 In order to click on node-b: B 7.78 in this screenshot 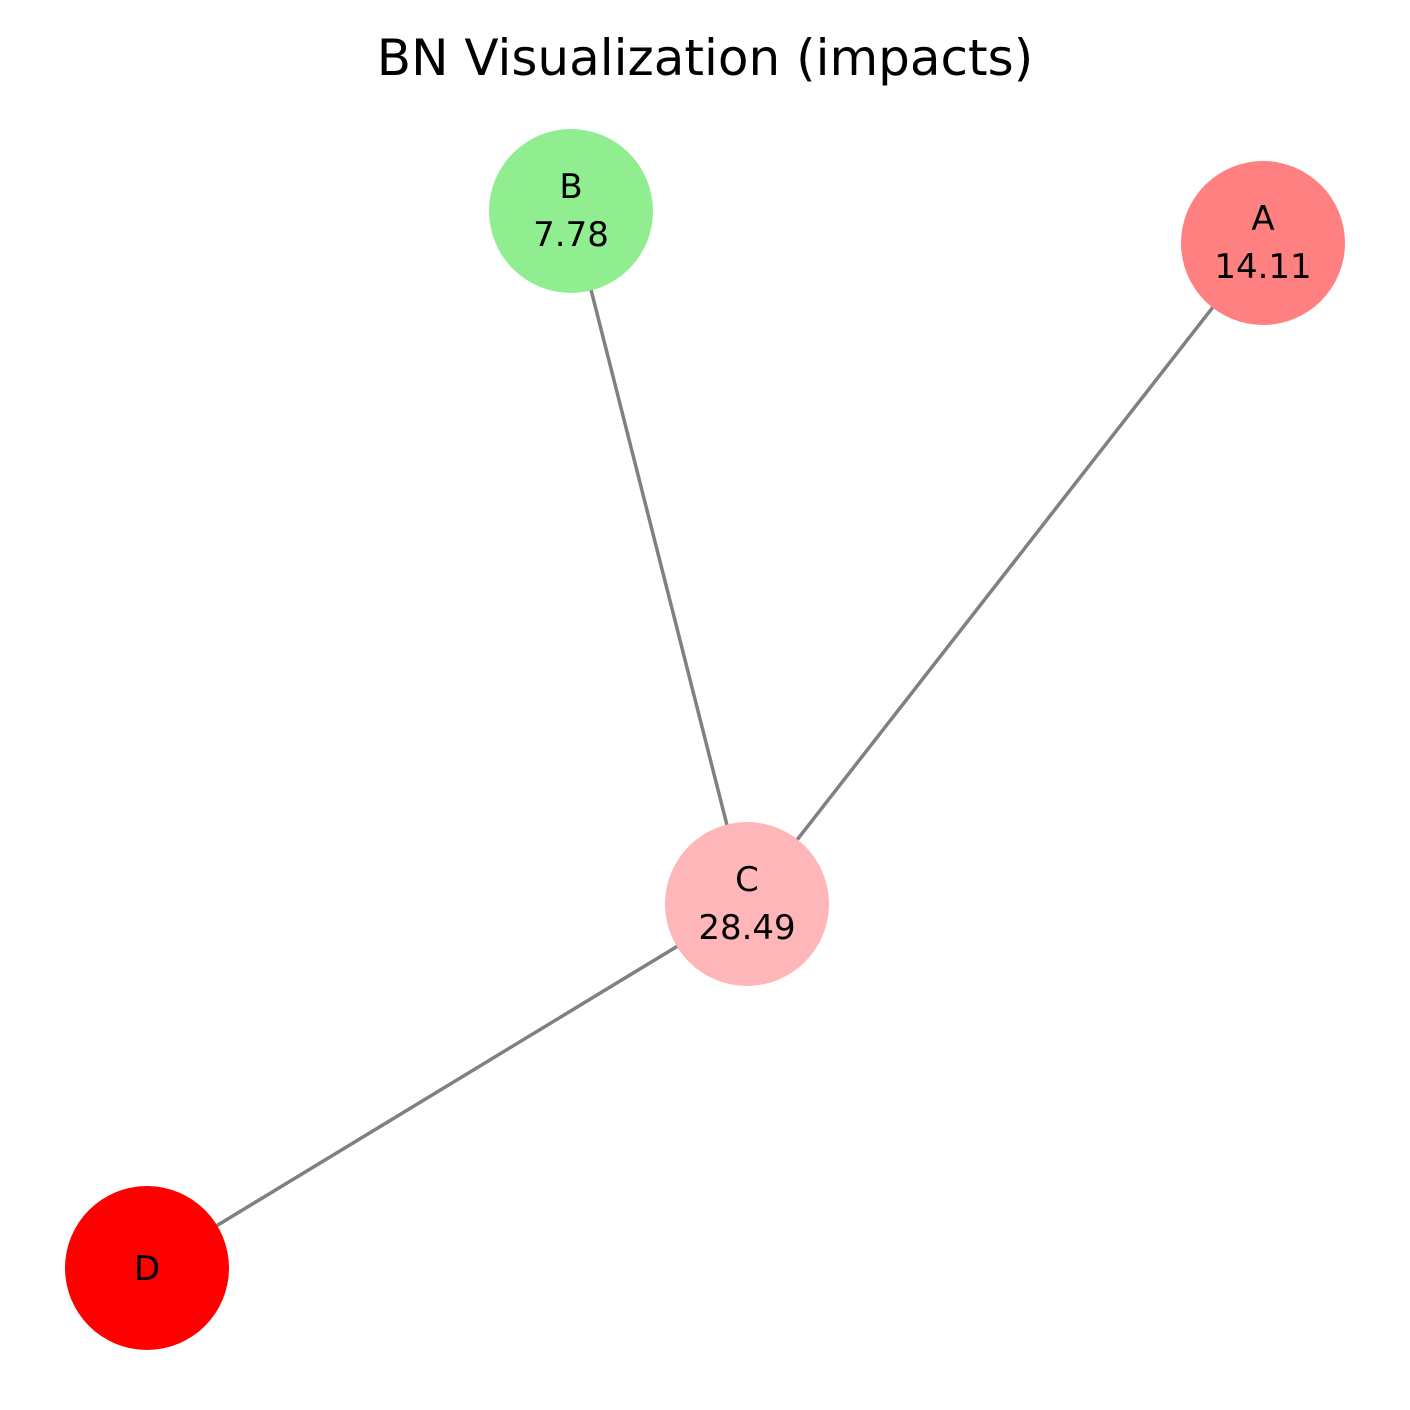, I will do `click(571, 211)`.